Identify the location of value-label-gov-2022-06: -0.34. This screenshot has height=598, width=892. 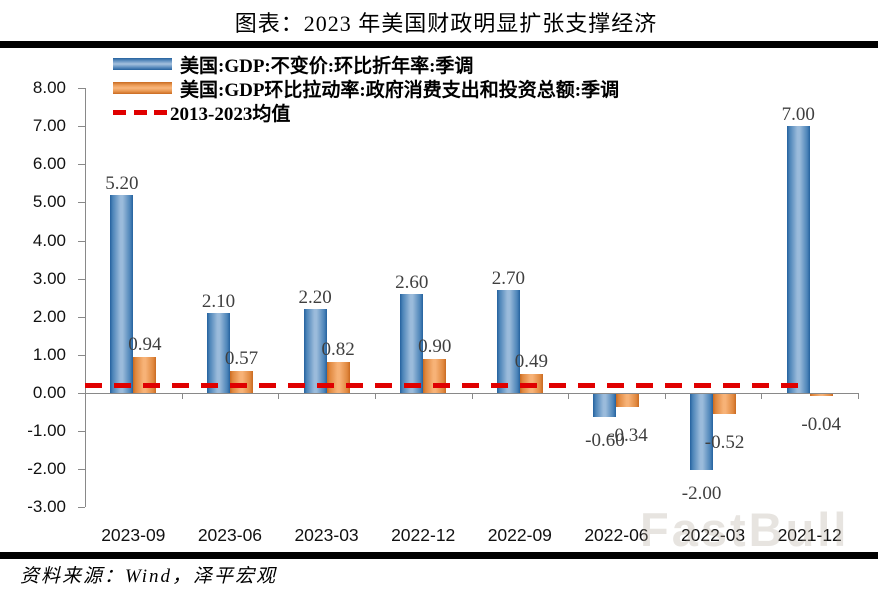
(628, 435).